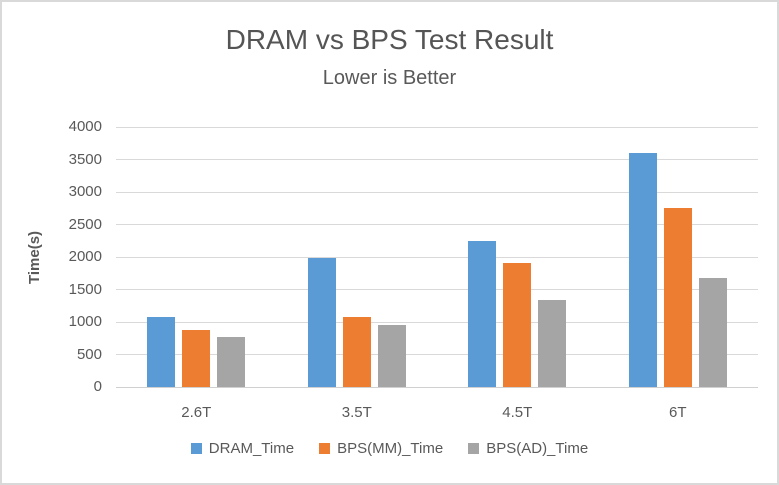  Describe the element at coordinates (437, 387) in the screenshot. I see `x-axis-line` at that location.